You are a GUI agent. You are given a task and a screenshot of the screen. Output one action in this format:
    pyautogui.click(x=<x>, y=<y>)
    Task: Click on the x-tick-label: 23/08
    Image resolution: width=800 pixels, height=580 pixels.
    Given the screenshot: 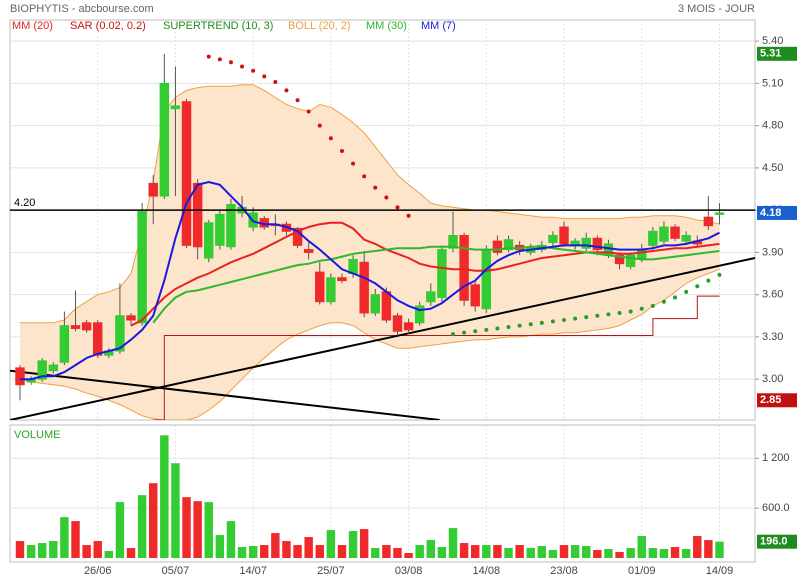 What is the action you would take?
    pyautogui.click(x=564, y=571)
    